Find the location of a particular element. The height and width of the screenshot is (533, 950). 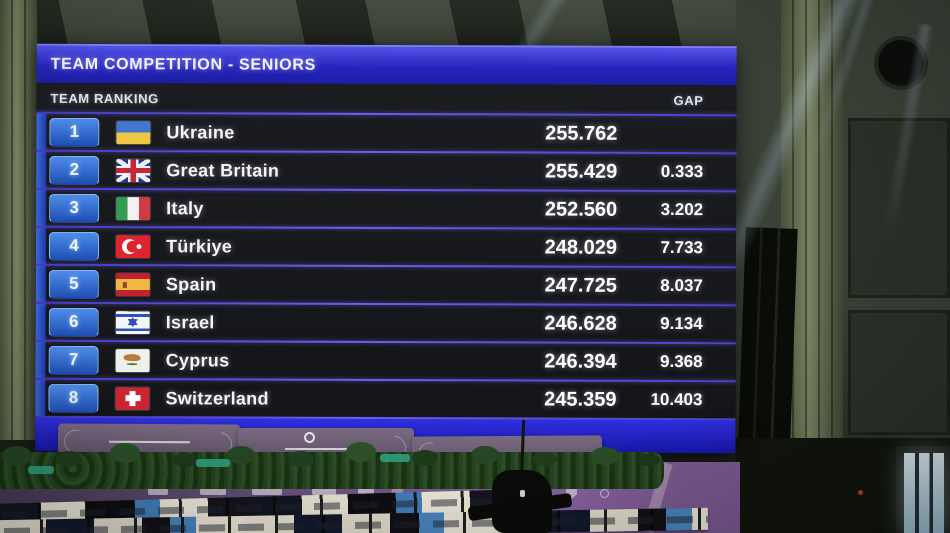

scoreboard-title-bar: TEAM COMPETITION - SENIORS is located at coordinates (386, 64).